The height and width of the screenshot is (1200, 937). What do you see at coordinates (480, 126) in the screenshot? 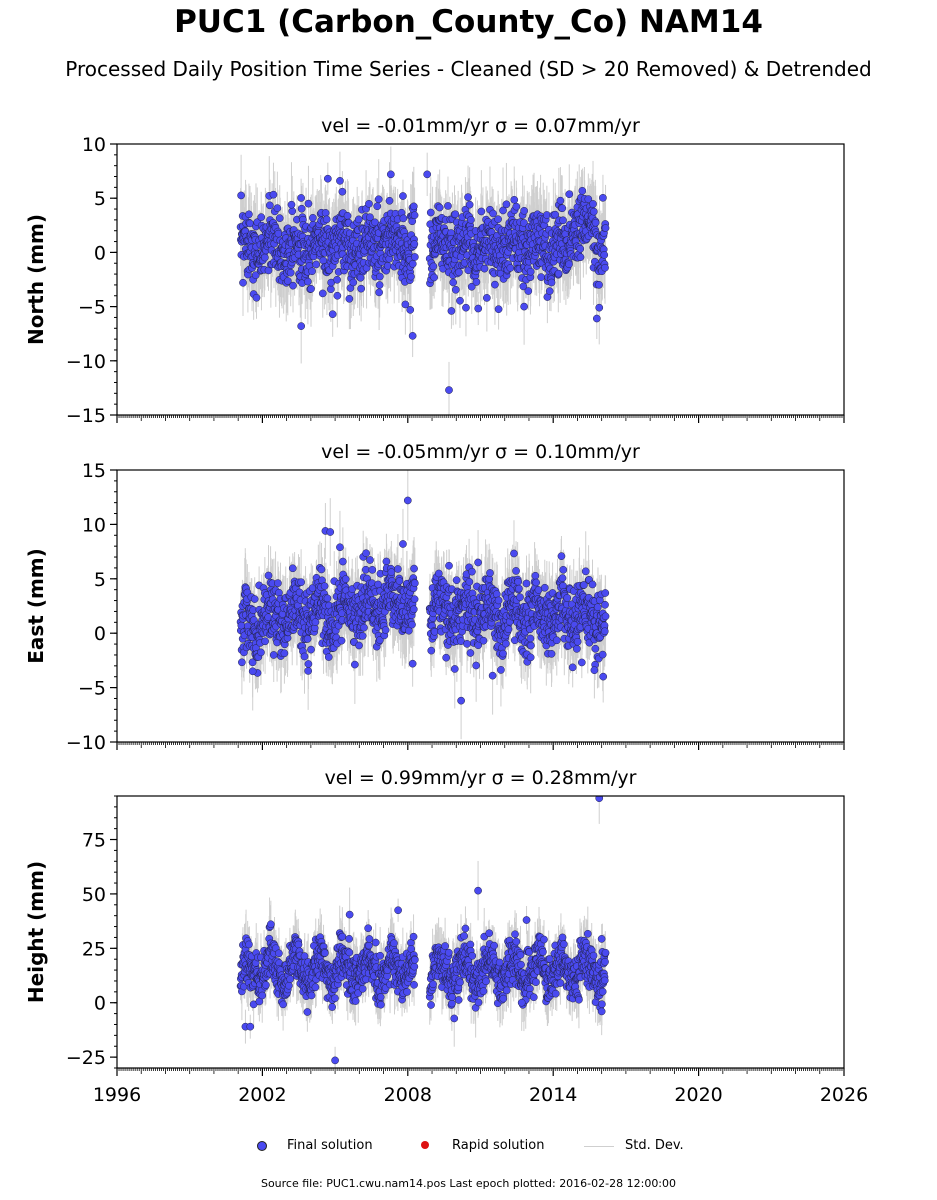
I see `panel-title-north: vel = -0.01mm/yr σ = 0.07mm/yr` at bounding box center [480, 126].